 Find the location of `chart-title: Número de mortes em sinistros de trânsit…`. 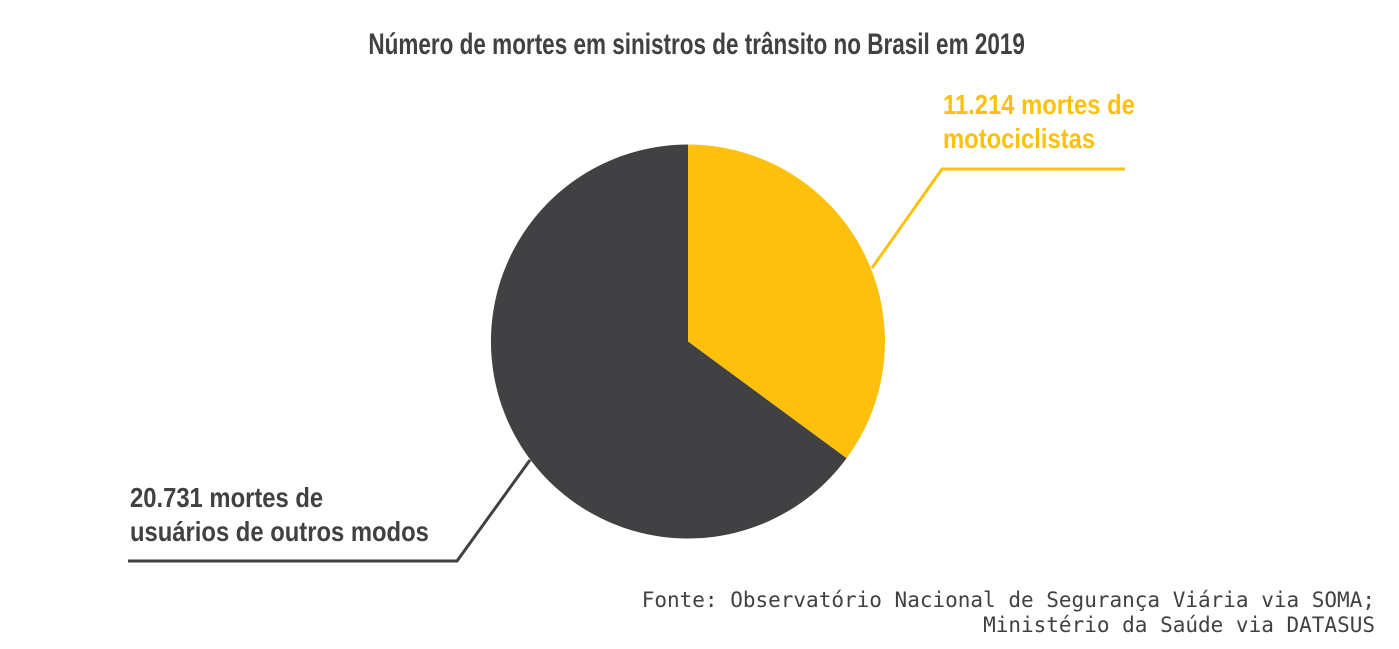

chart-title: Número de mortes em sinistros de trânsit… is located at coordinates (696, 45).